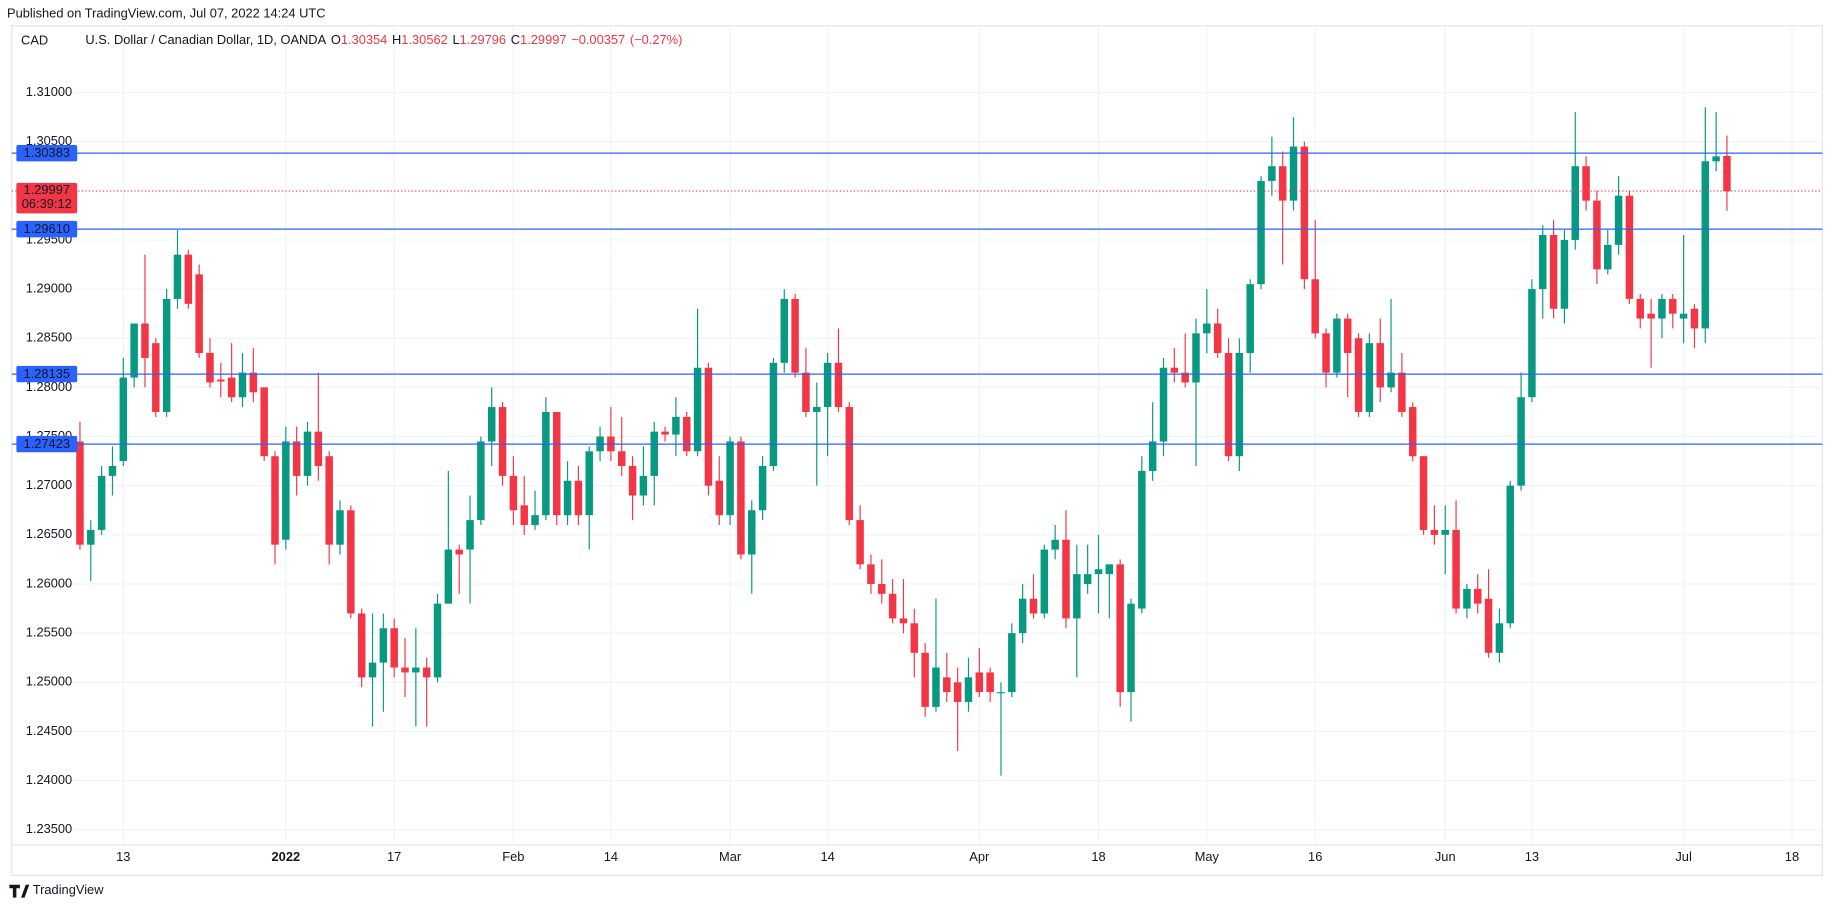 The image size is (1834, 907). What do you see at coordinates (19, 891) in the screenshot?
I see `logo-mark` at bounding box center [19, 891].